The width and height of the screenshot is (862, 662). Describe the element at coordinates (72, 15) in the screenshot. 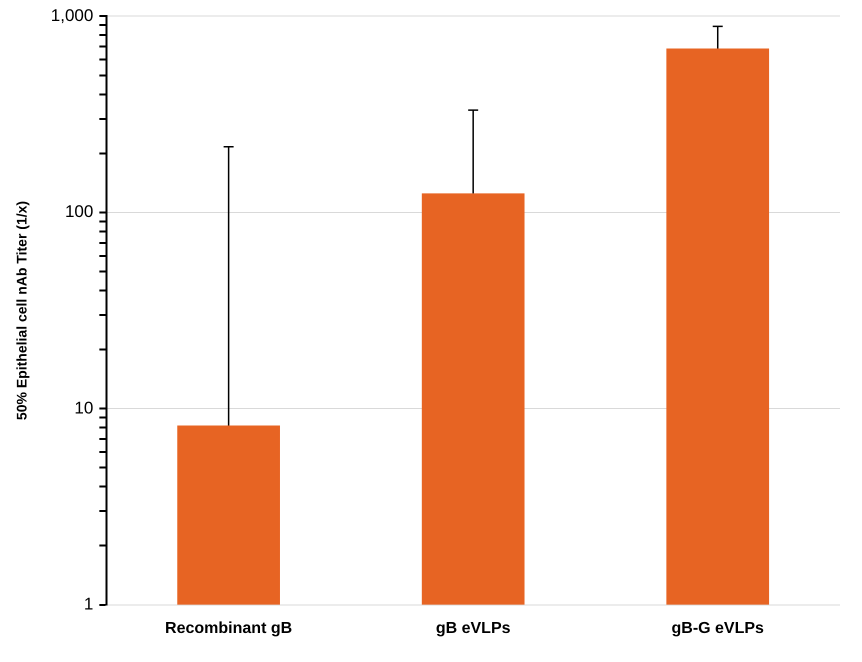

I see `y-tick-label: 1,000` at that location.